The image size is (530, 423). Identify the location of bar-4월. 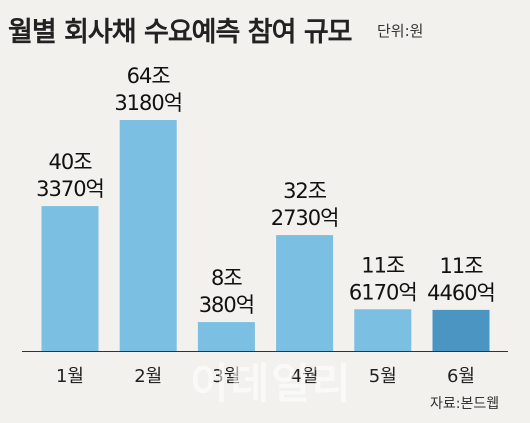
(305, 293).